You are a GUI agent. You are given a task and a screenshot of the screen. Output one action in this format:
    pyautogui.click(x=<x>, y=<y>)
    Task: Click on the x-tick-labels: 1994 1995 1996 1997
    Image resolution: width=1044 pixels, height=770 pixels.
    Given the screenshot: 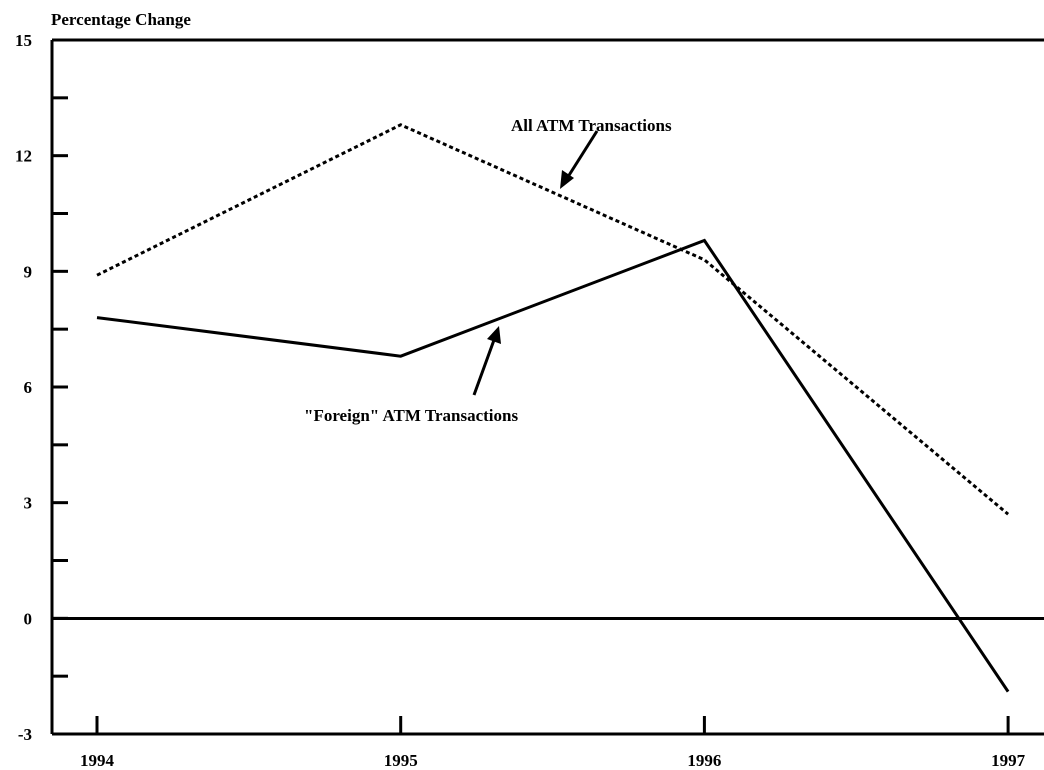 What is the action you would take?
    pyautogui.click(x=553, y=760)
    